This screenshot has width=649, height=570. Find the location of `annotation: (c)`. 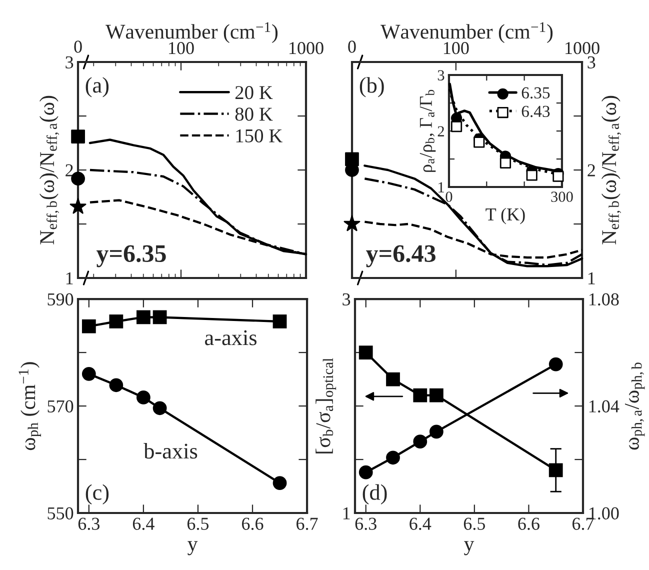

annotation: (c) is located at coordinates (97, 494).